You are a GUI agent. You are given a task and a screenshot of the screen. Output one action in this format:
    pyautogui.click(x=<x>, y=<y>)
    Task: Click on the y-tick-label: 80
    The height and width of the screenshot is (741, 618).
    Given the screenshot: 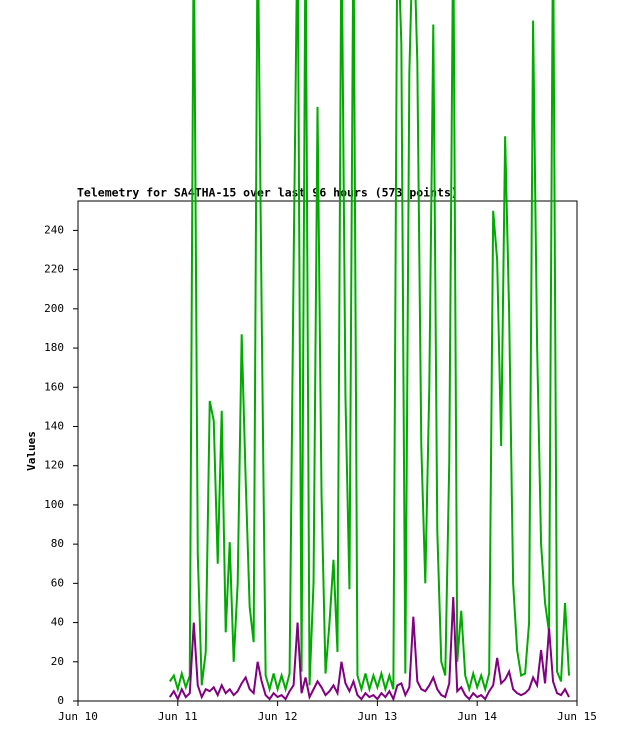 What is the action you would take?
    pyautogui.click(x=57, y=543)
    